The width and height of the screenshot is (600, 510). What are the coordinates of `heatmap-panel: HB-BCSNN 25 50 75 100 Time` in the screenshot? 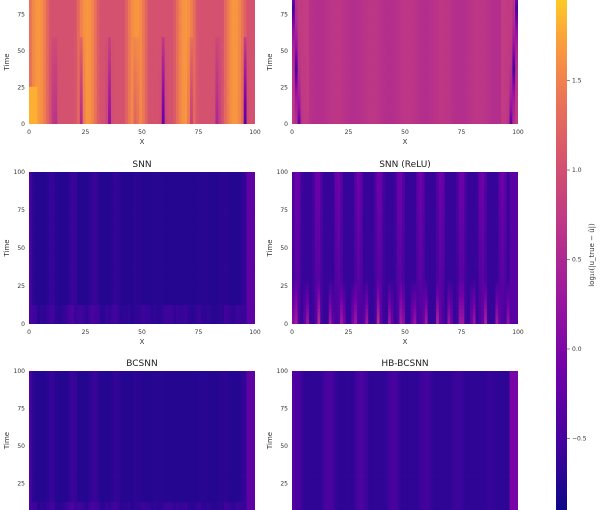 It's located at (392, 434).